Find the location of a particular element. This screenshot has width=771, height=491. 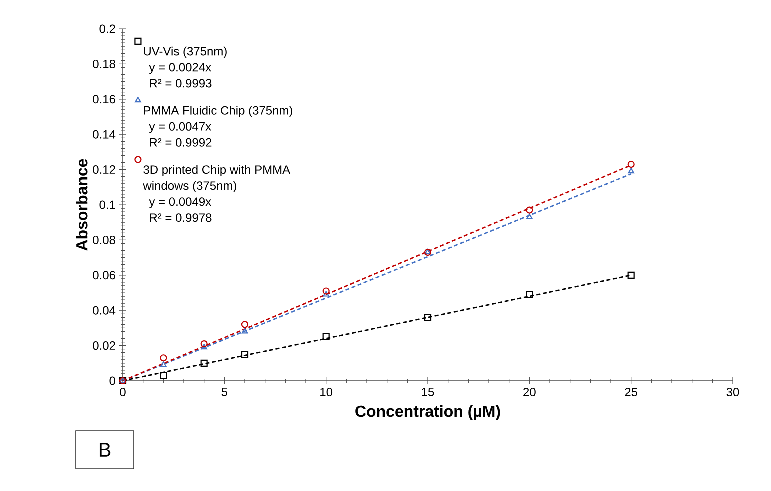

y-tick-label: 0.14 is located at coordinates (104, 134).